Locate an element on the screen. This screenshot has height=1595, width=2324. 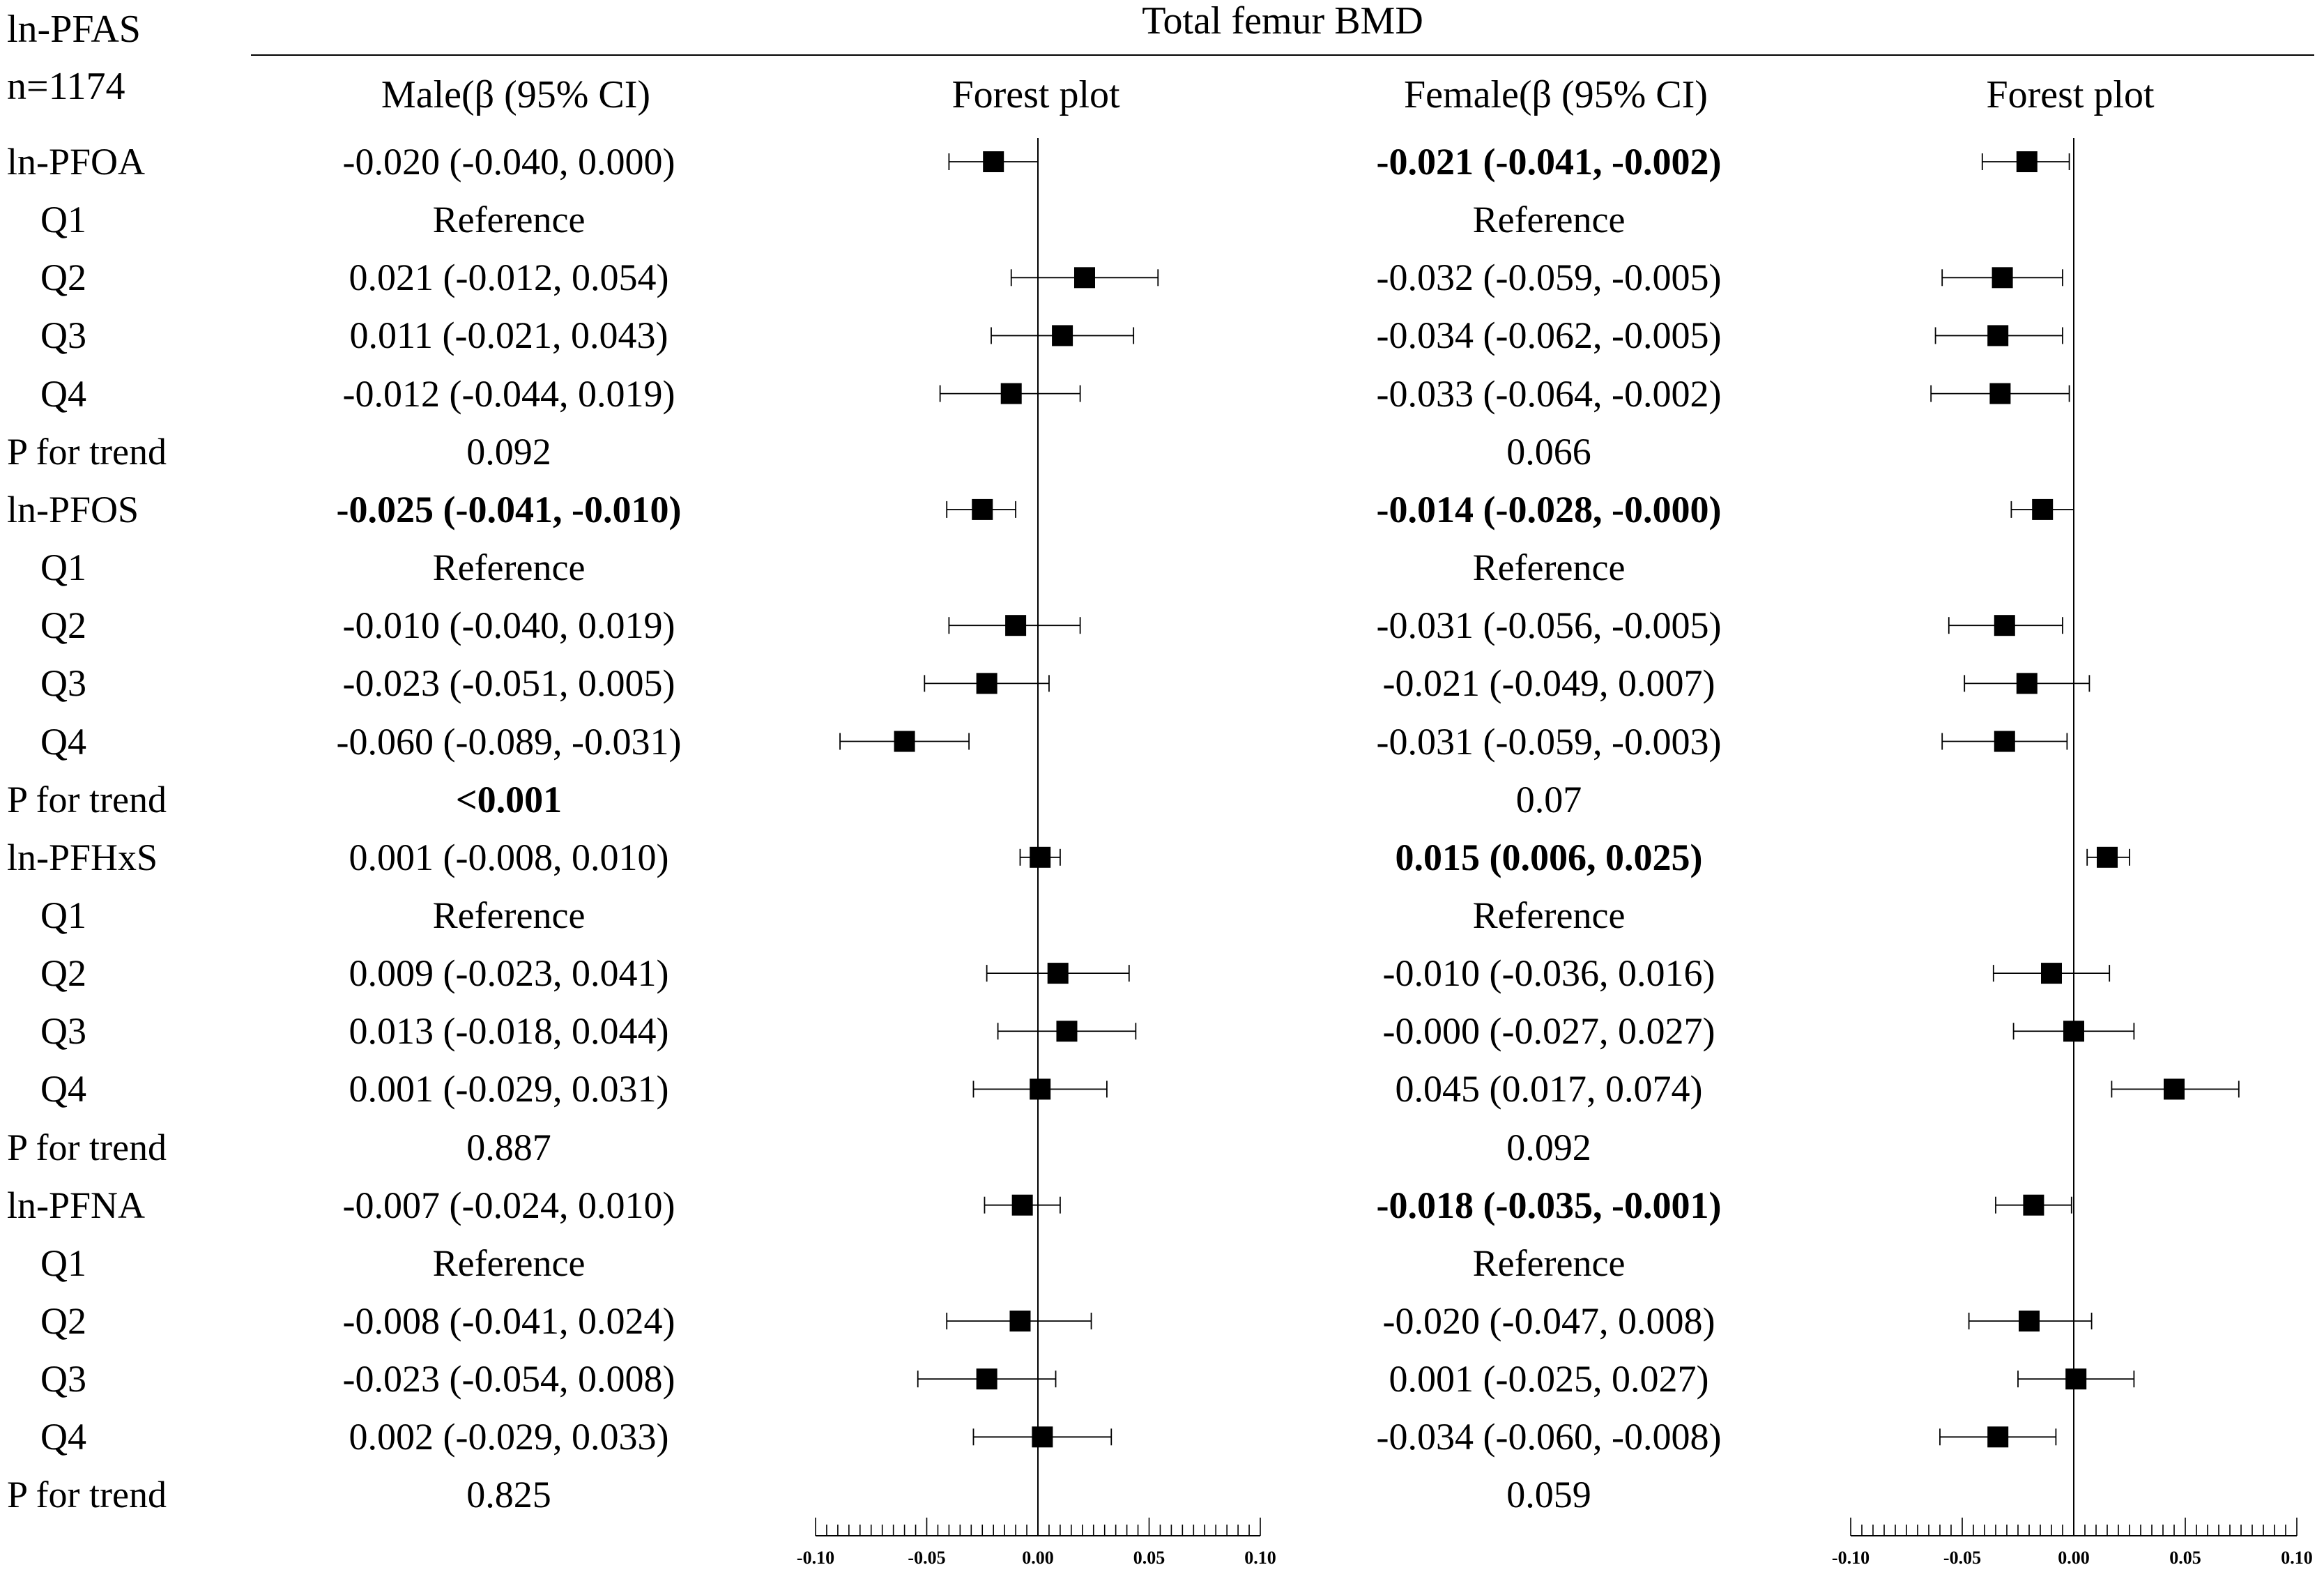
male-estimate: 0.001 (-0.008, 0.010) is located at coordinates (509, 857).